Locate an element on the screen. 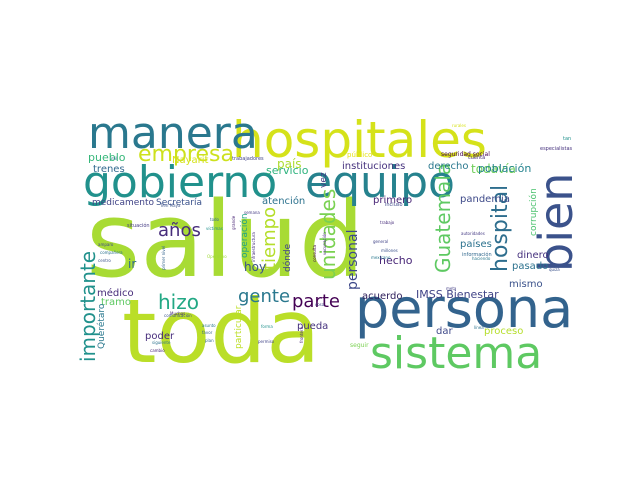  word-hospitales: hospitales is located at coordinates (359, 140).